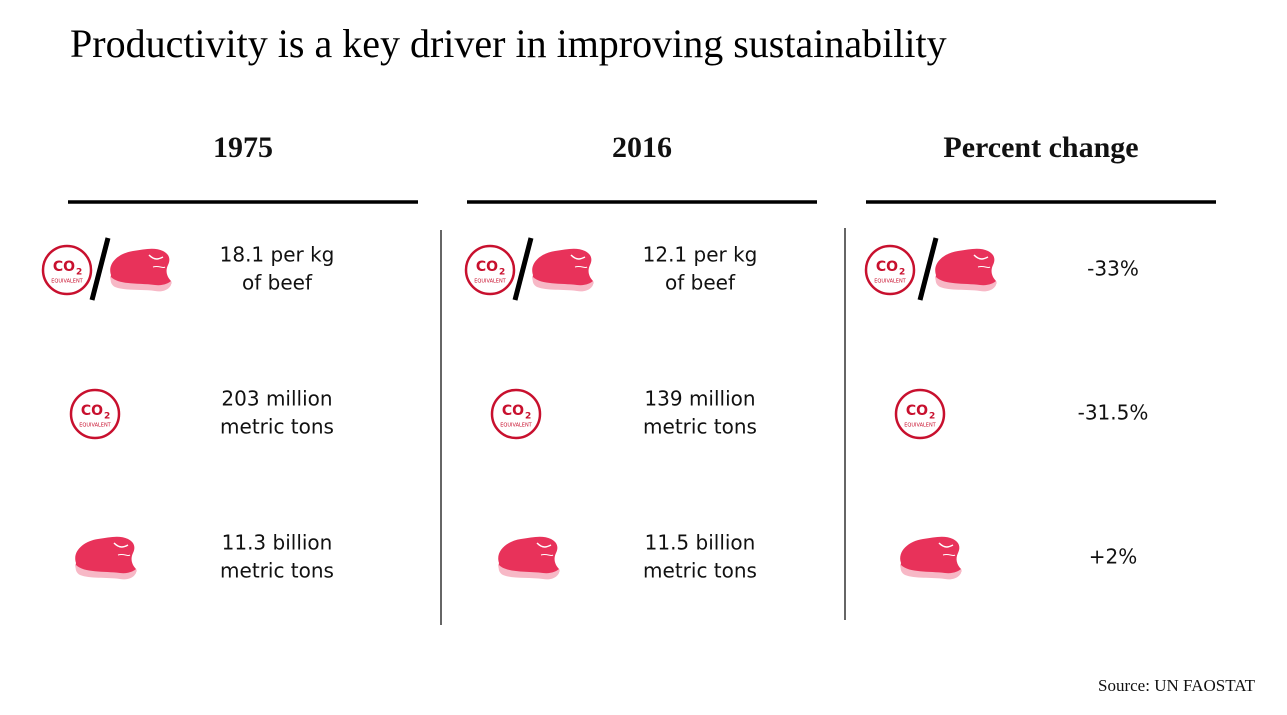 This screenshot has width=1287, height=715. Describe the element at coordinates (1040, 147) in the screenshot. I see `column-heading: Percent change` at that location.